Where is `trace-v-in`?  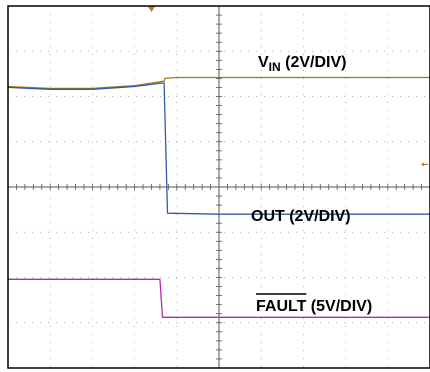 trace-v-in is located at coordinates (218, 83).